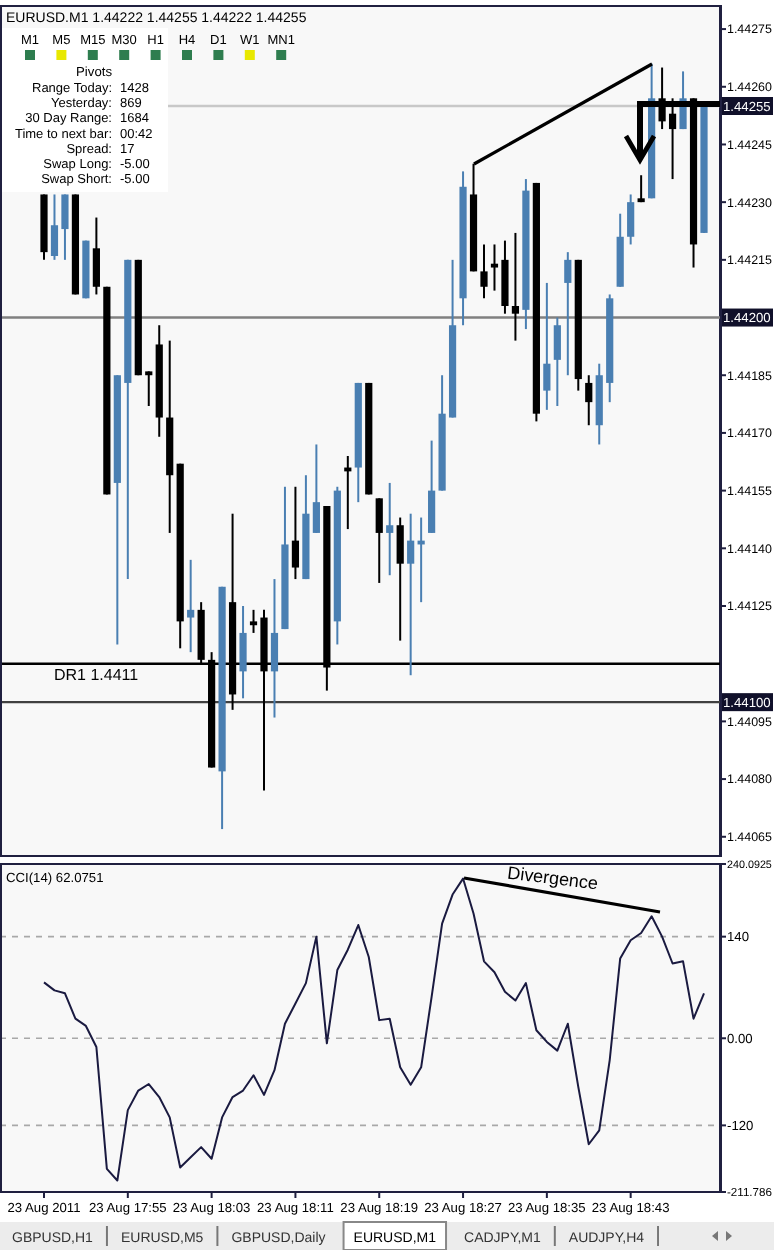 Image resolution: width=774 pixels, height=1250 pixels. Describe the element at coordinates (97, 674) in the screenshot. I see `ref-line-label: DR1 1.4411` at that location.